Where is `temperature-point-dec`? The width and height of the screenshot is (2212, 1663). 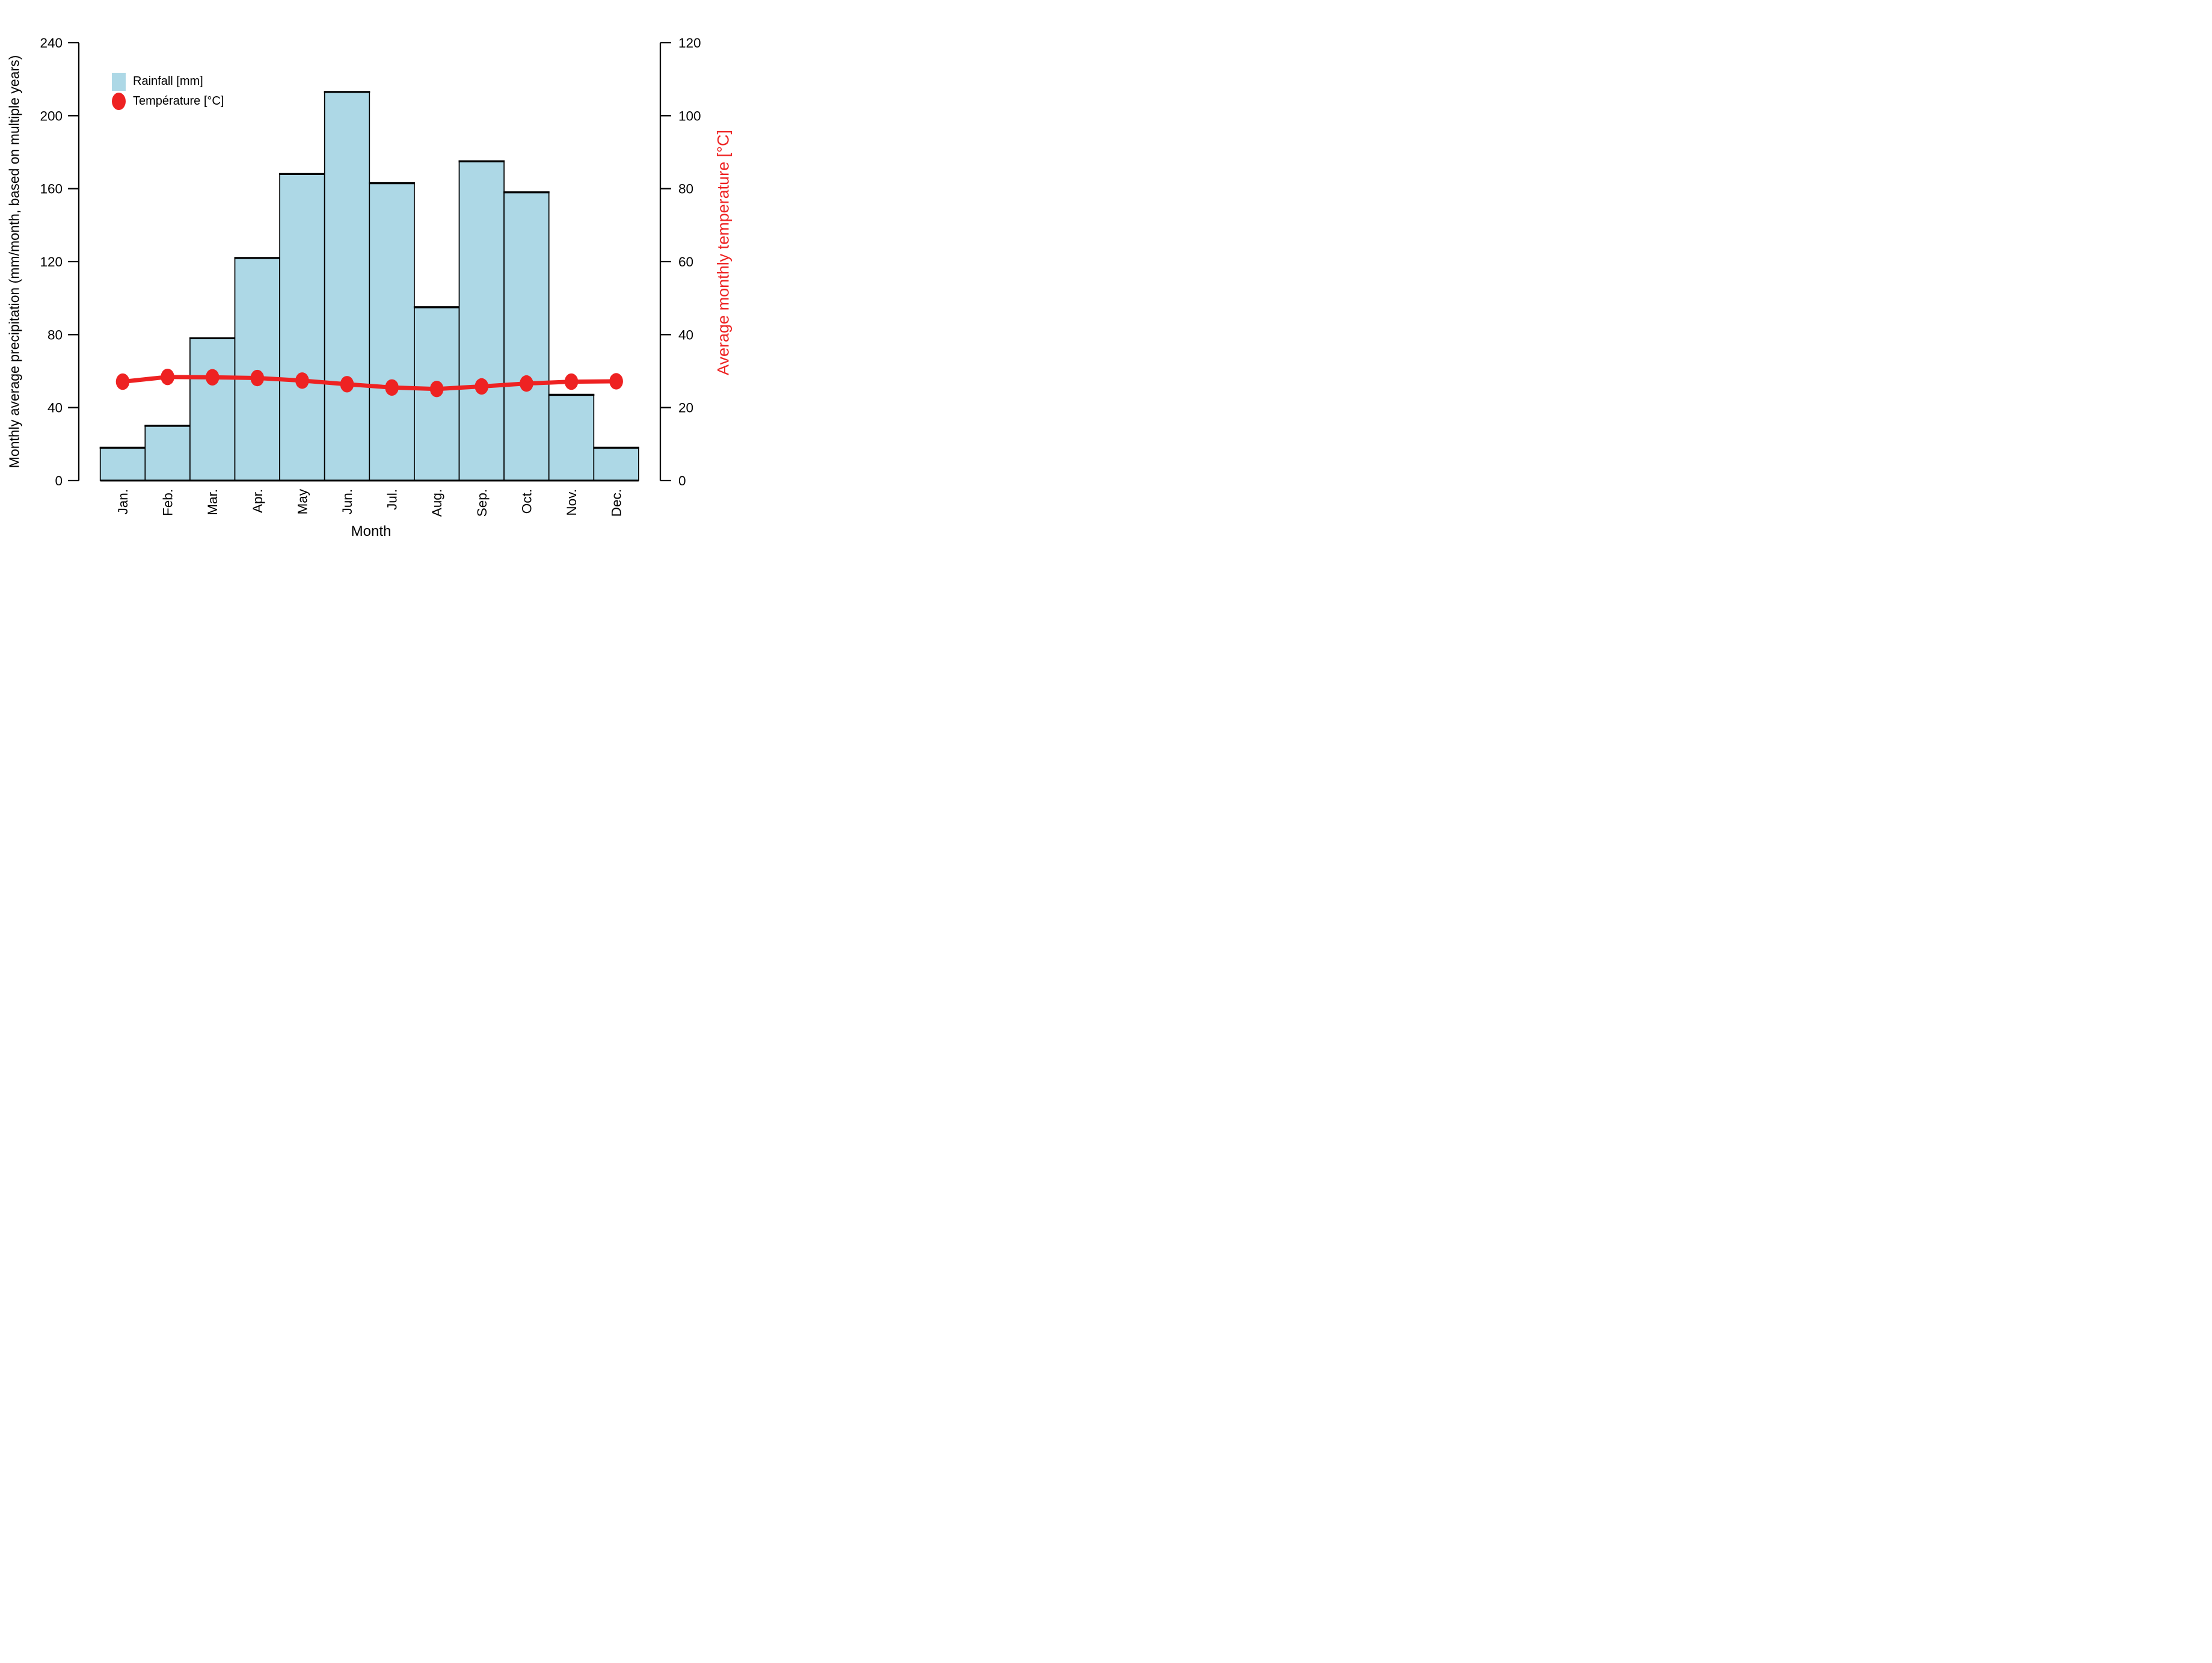
temperature-point-dec is located at coordinates (616, 381).